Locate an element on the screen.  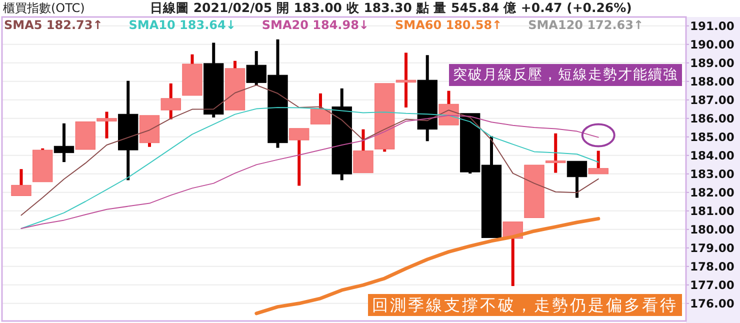
y-tick-label: 189.00 is located at coordinates (712, 63).